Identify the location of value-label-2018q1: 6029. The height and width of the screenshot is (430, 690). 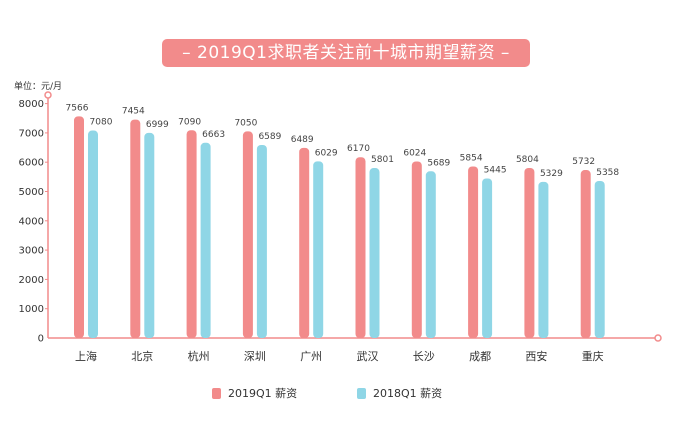
(326, 153).